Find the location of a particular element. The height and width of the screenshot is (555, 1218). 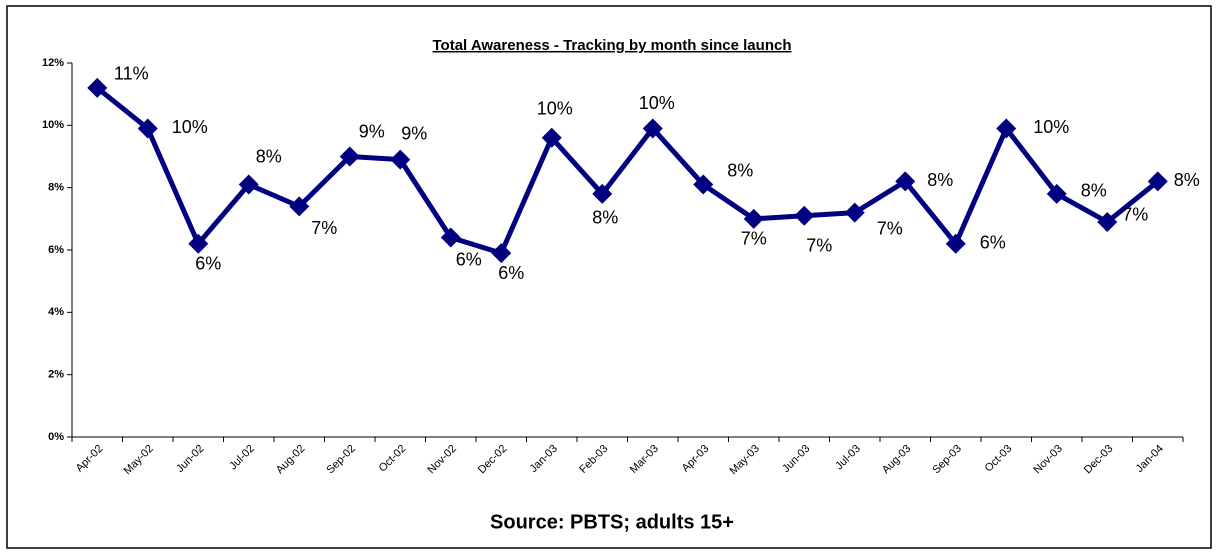

y-tick-label: 2% is located at coordinates (56, 375).